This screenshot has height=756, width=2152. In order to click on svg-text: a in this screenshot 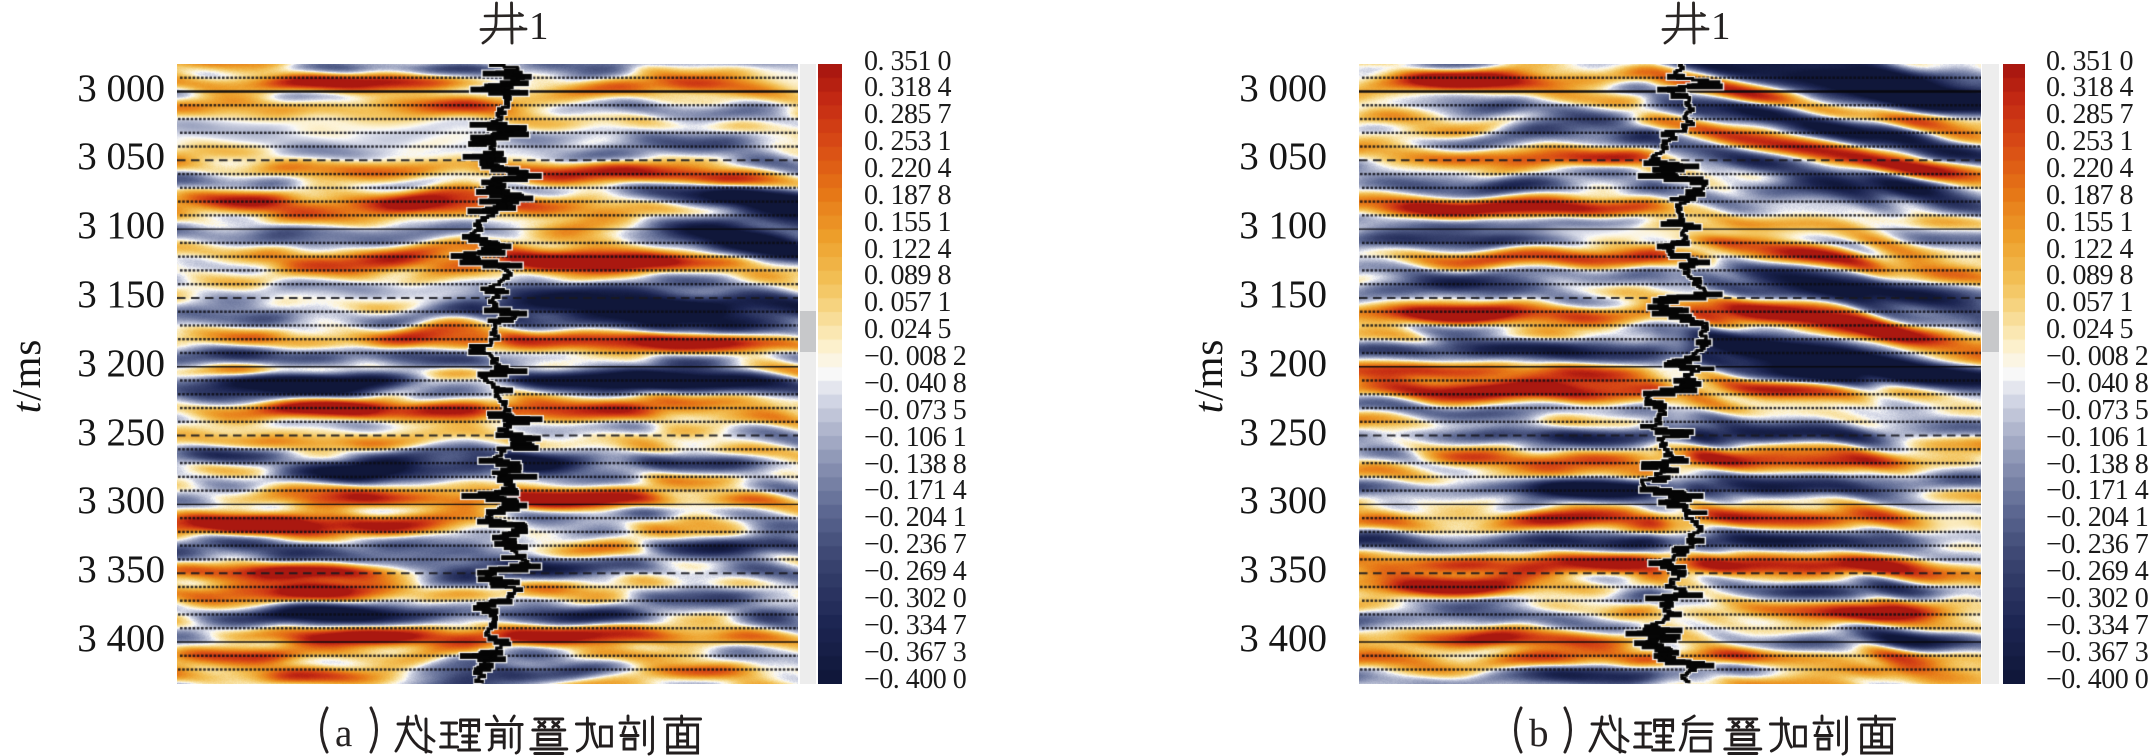, I will do `click(343, 733)`.